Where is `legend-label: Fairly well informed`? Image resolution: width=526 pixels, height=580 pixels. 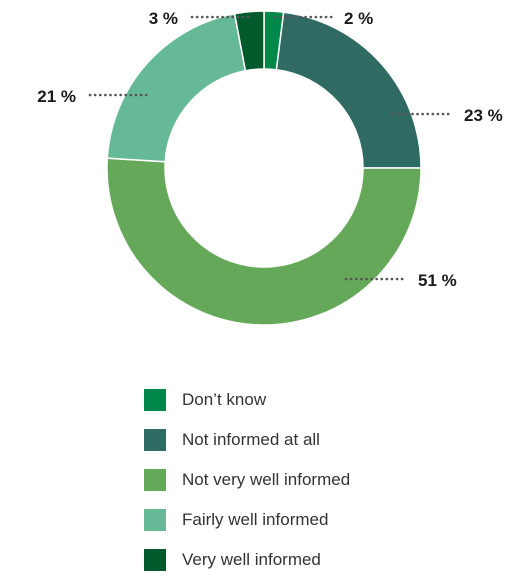 legend-label: Fairly well informed is located at coordinates (255, 519).